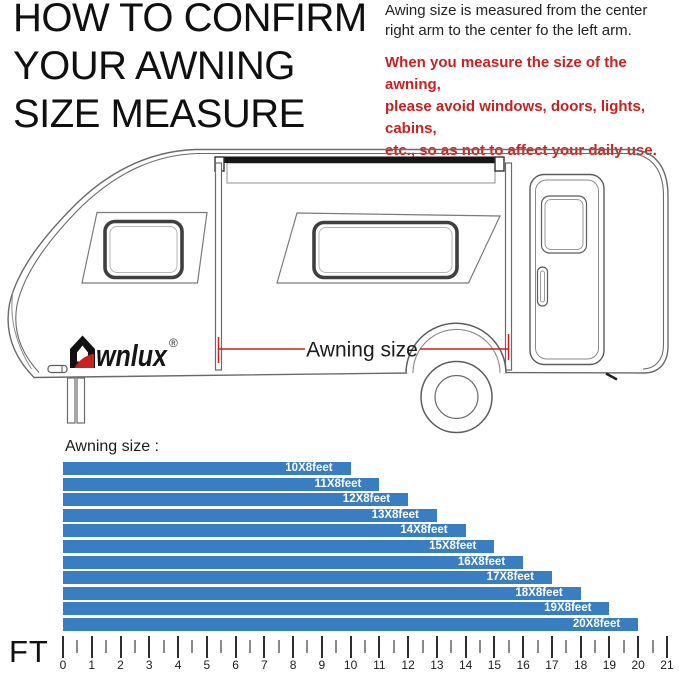 This screenshot has height=677, width=679. Describe the element at coordinates (66, 394) in the screenshot. I see `jack-legs` at that location.